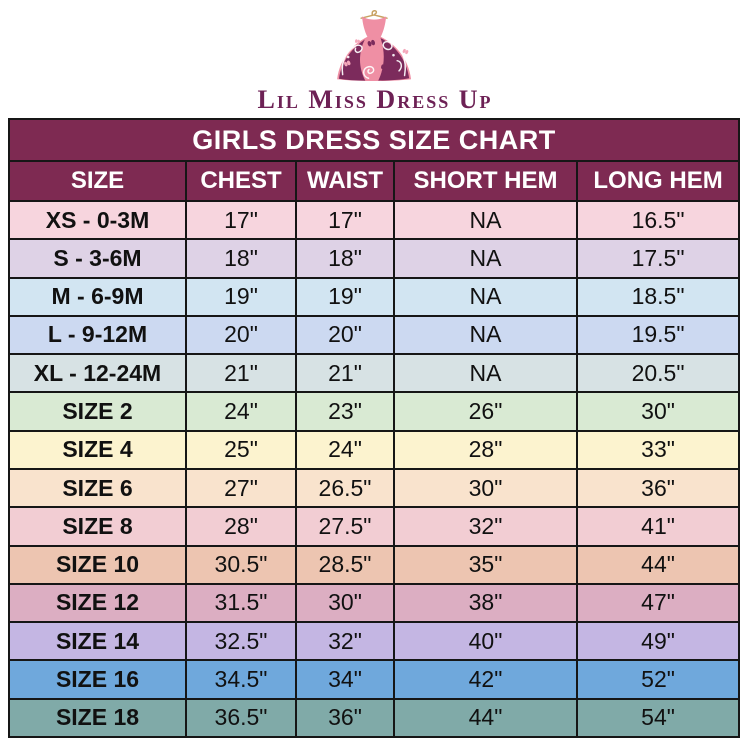  What do you see at coordinates (241, 718) in the screenshot?
I see `chest-cell: 36.5"` at bounding box center [241, 718].